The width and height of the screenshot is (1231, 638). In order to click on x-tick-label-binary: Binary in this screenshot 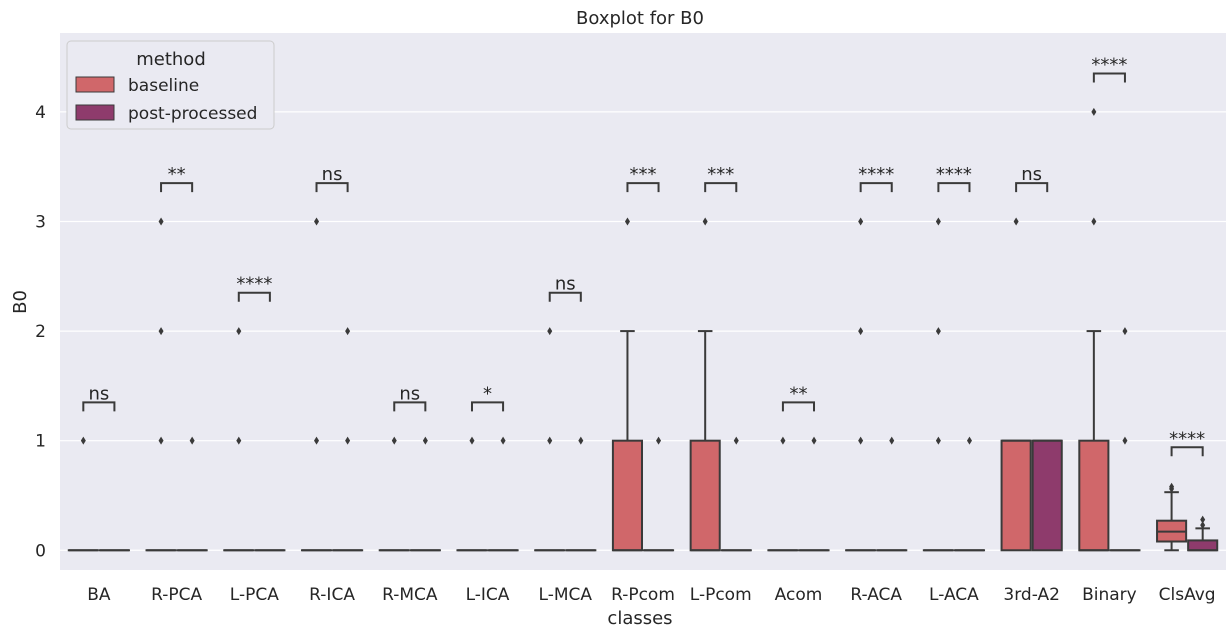, I will do `click(1109, 595)`.